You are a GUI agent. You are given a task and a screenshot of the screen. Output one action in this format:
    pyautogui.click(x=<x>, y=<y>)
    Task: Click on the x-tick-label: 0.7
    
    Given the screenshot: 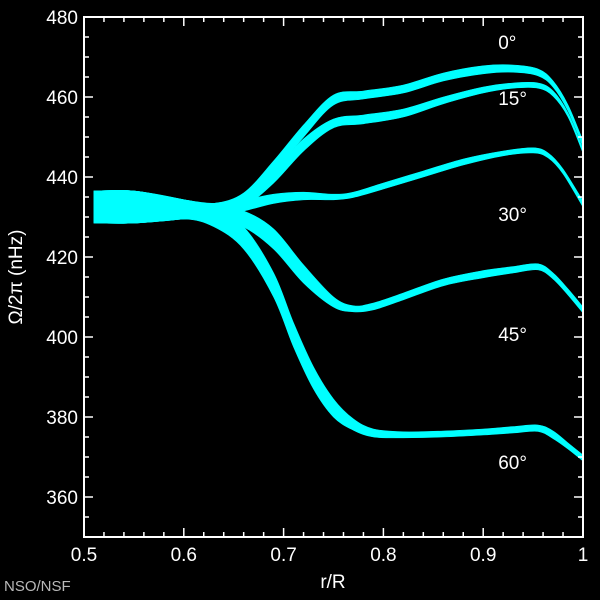 What is the action you would take?
    pyautogui.click(x=283, y=555)
    